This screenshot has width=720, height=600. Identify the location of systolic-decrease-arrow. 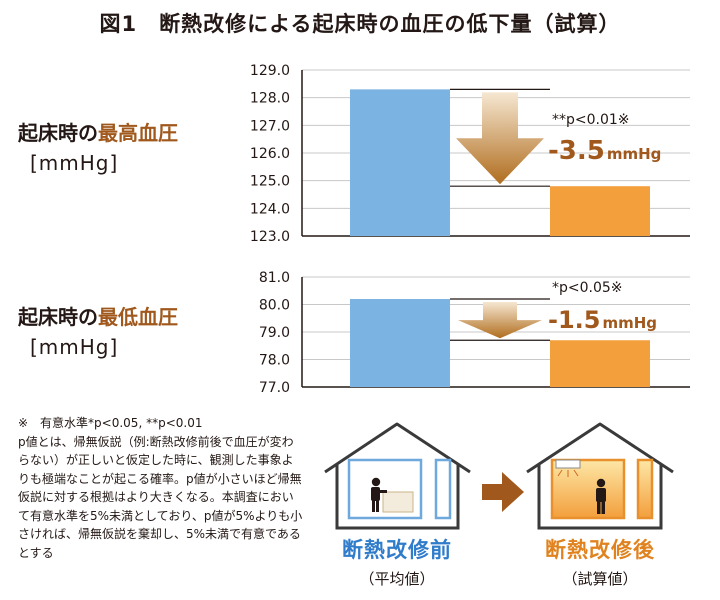
(500, 138).